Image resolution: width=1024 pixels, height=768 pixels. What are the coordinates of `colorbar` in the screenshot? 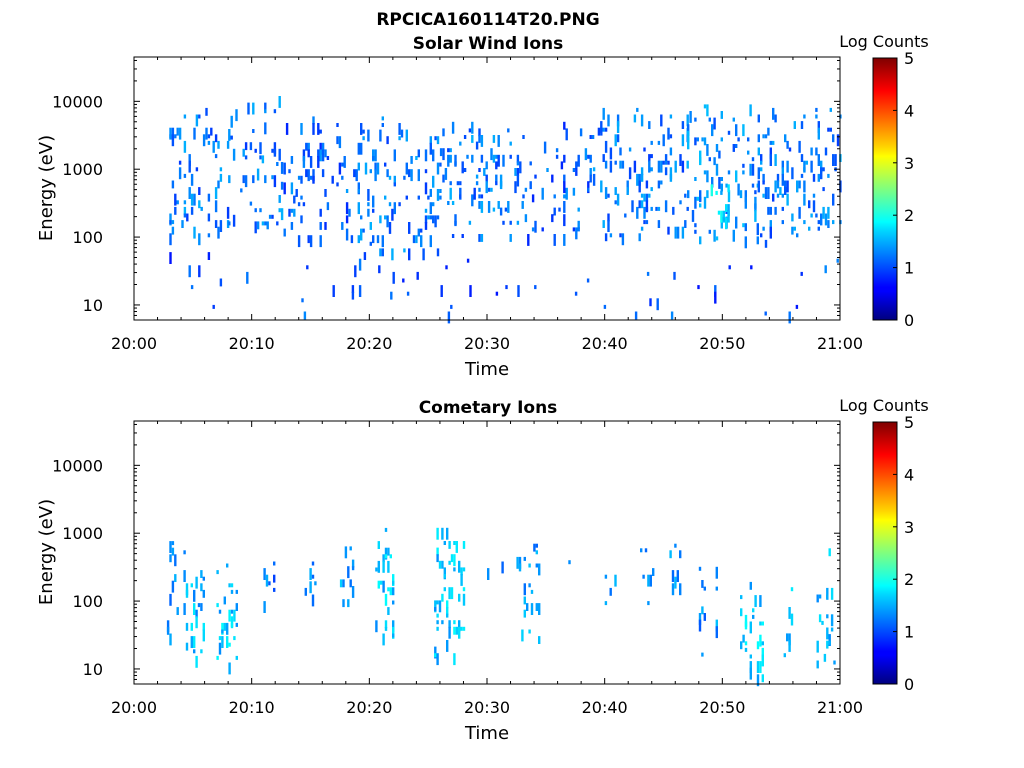 It's located at (885, 553).